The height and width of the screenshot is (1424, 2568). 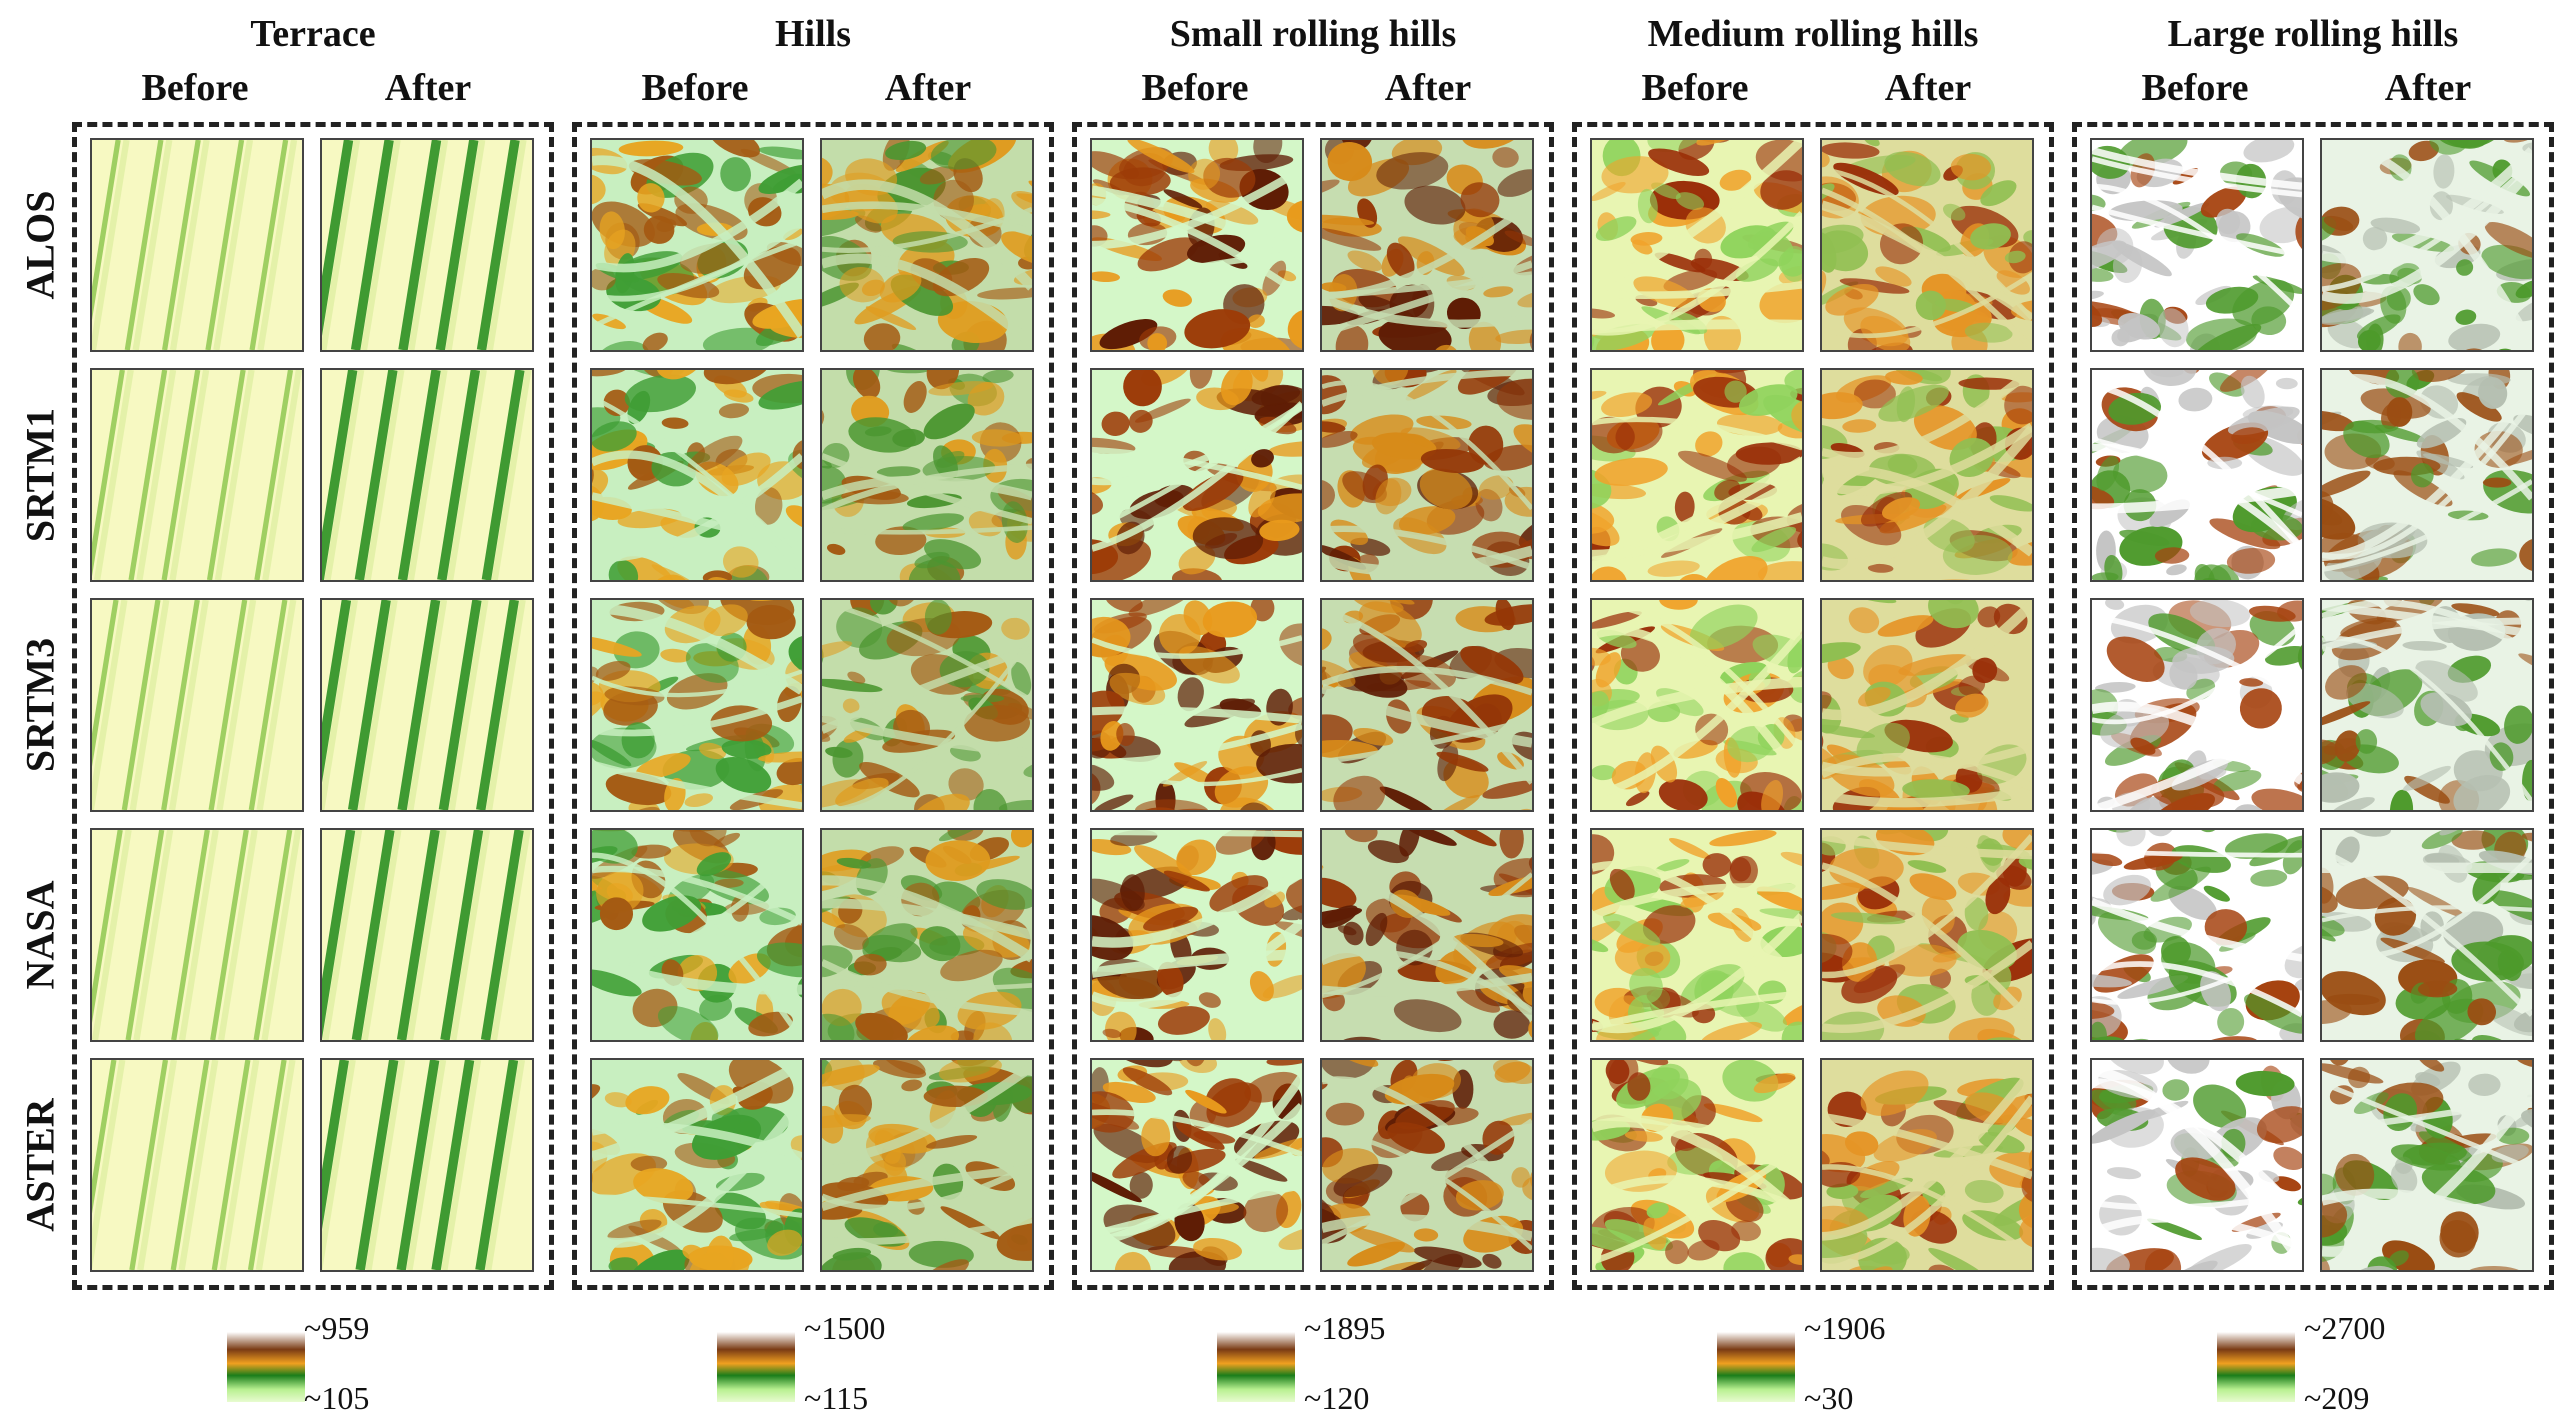 What do you see at coordinates (1345, 1328) in the screenshot?
I see `legend-max-label: ~1895` at bounding box center [1345, 1328].